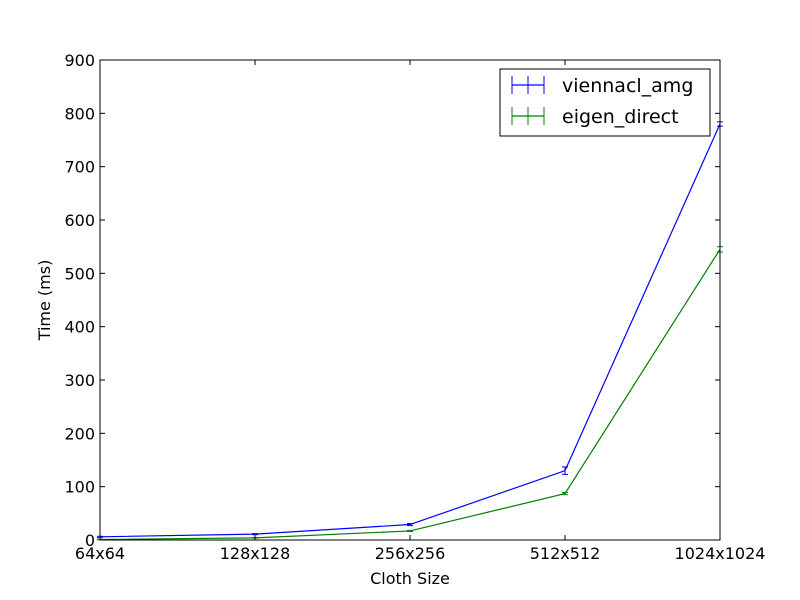 The width and height of the screenshot is (800, 600). What do you see at coordinates (90, 540) in the screenshot?
I see `y-tick-label: 0` at bounding box center [90, 540].